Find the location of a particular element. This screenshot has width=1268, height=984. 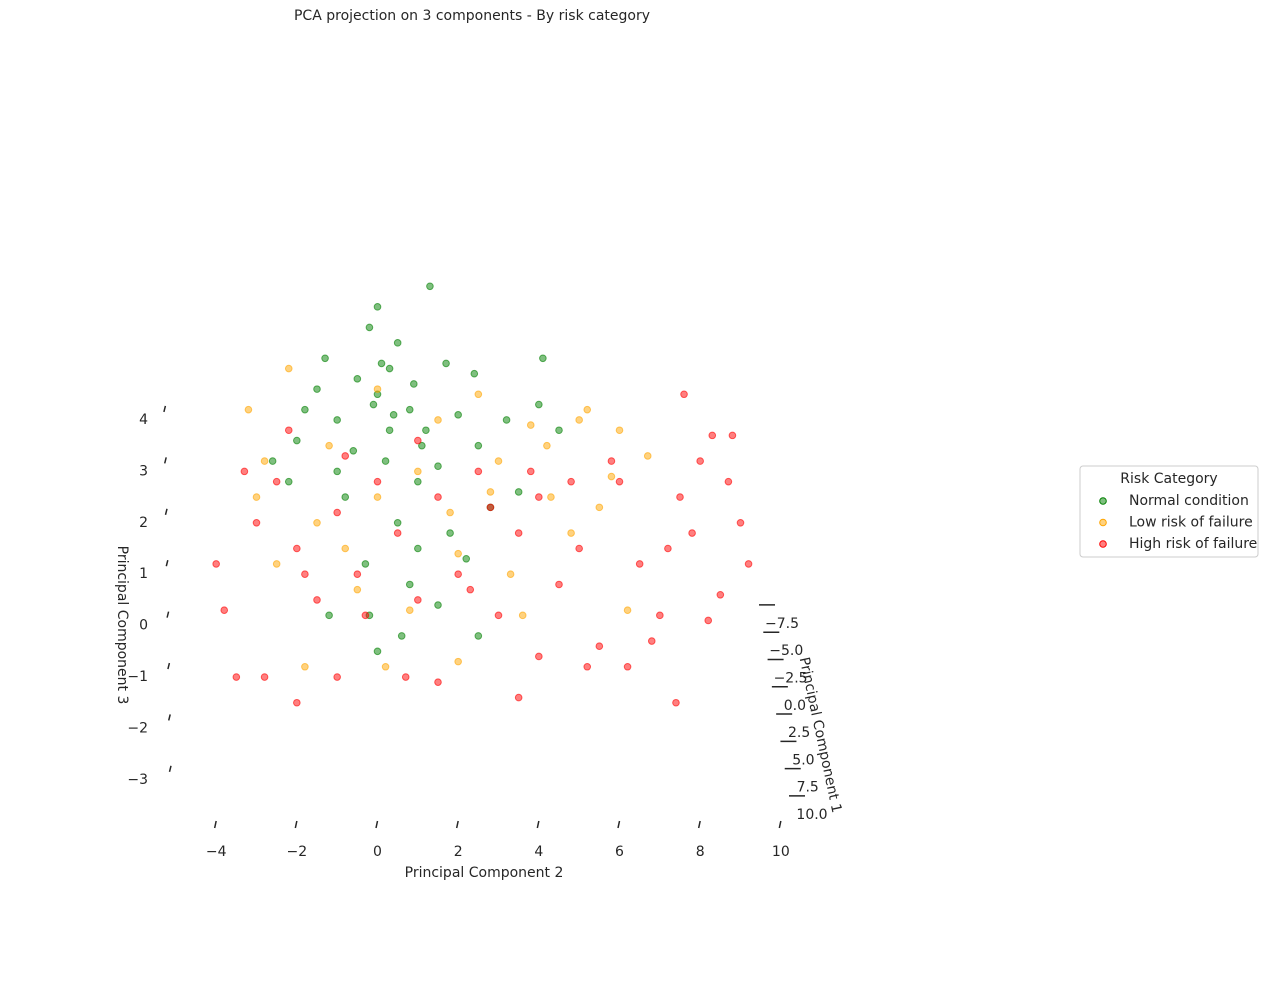

y-tick-label: −2 is located at coordinates (137, 728).